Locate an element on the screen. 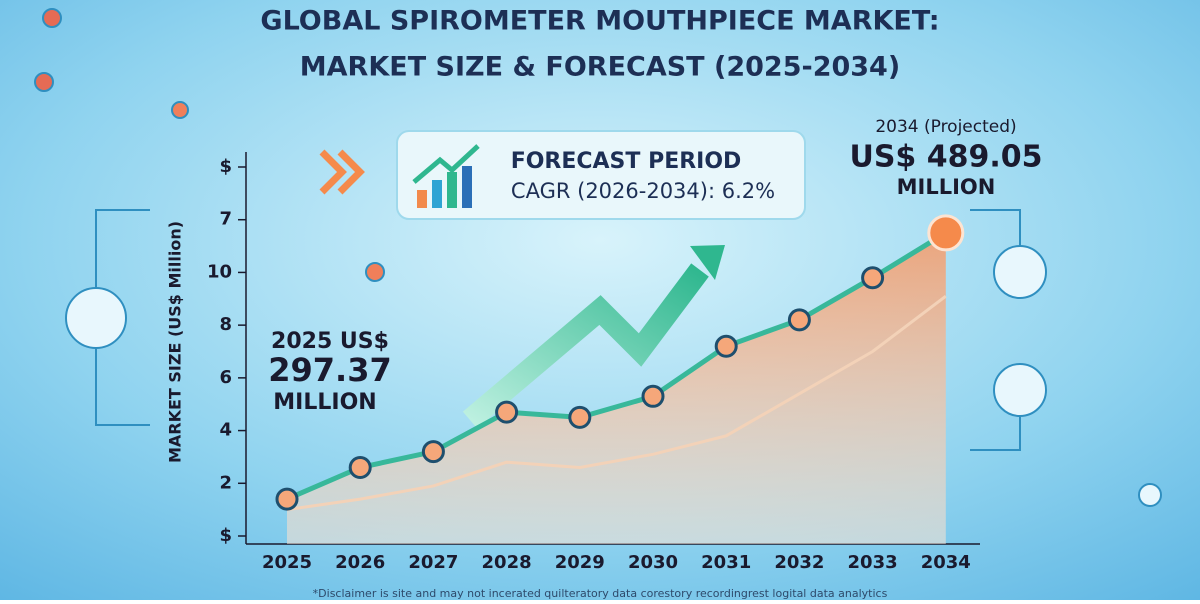 The image size is (1200, 604). start-year: 2025 US$ is located at coordinates (330, 341).